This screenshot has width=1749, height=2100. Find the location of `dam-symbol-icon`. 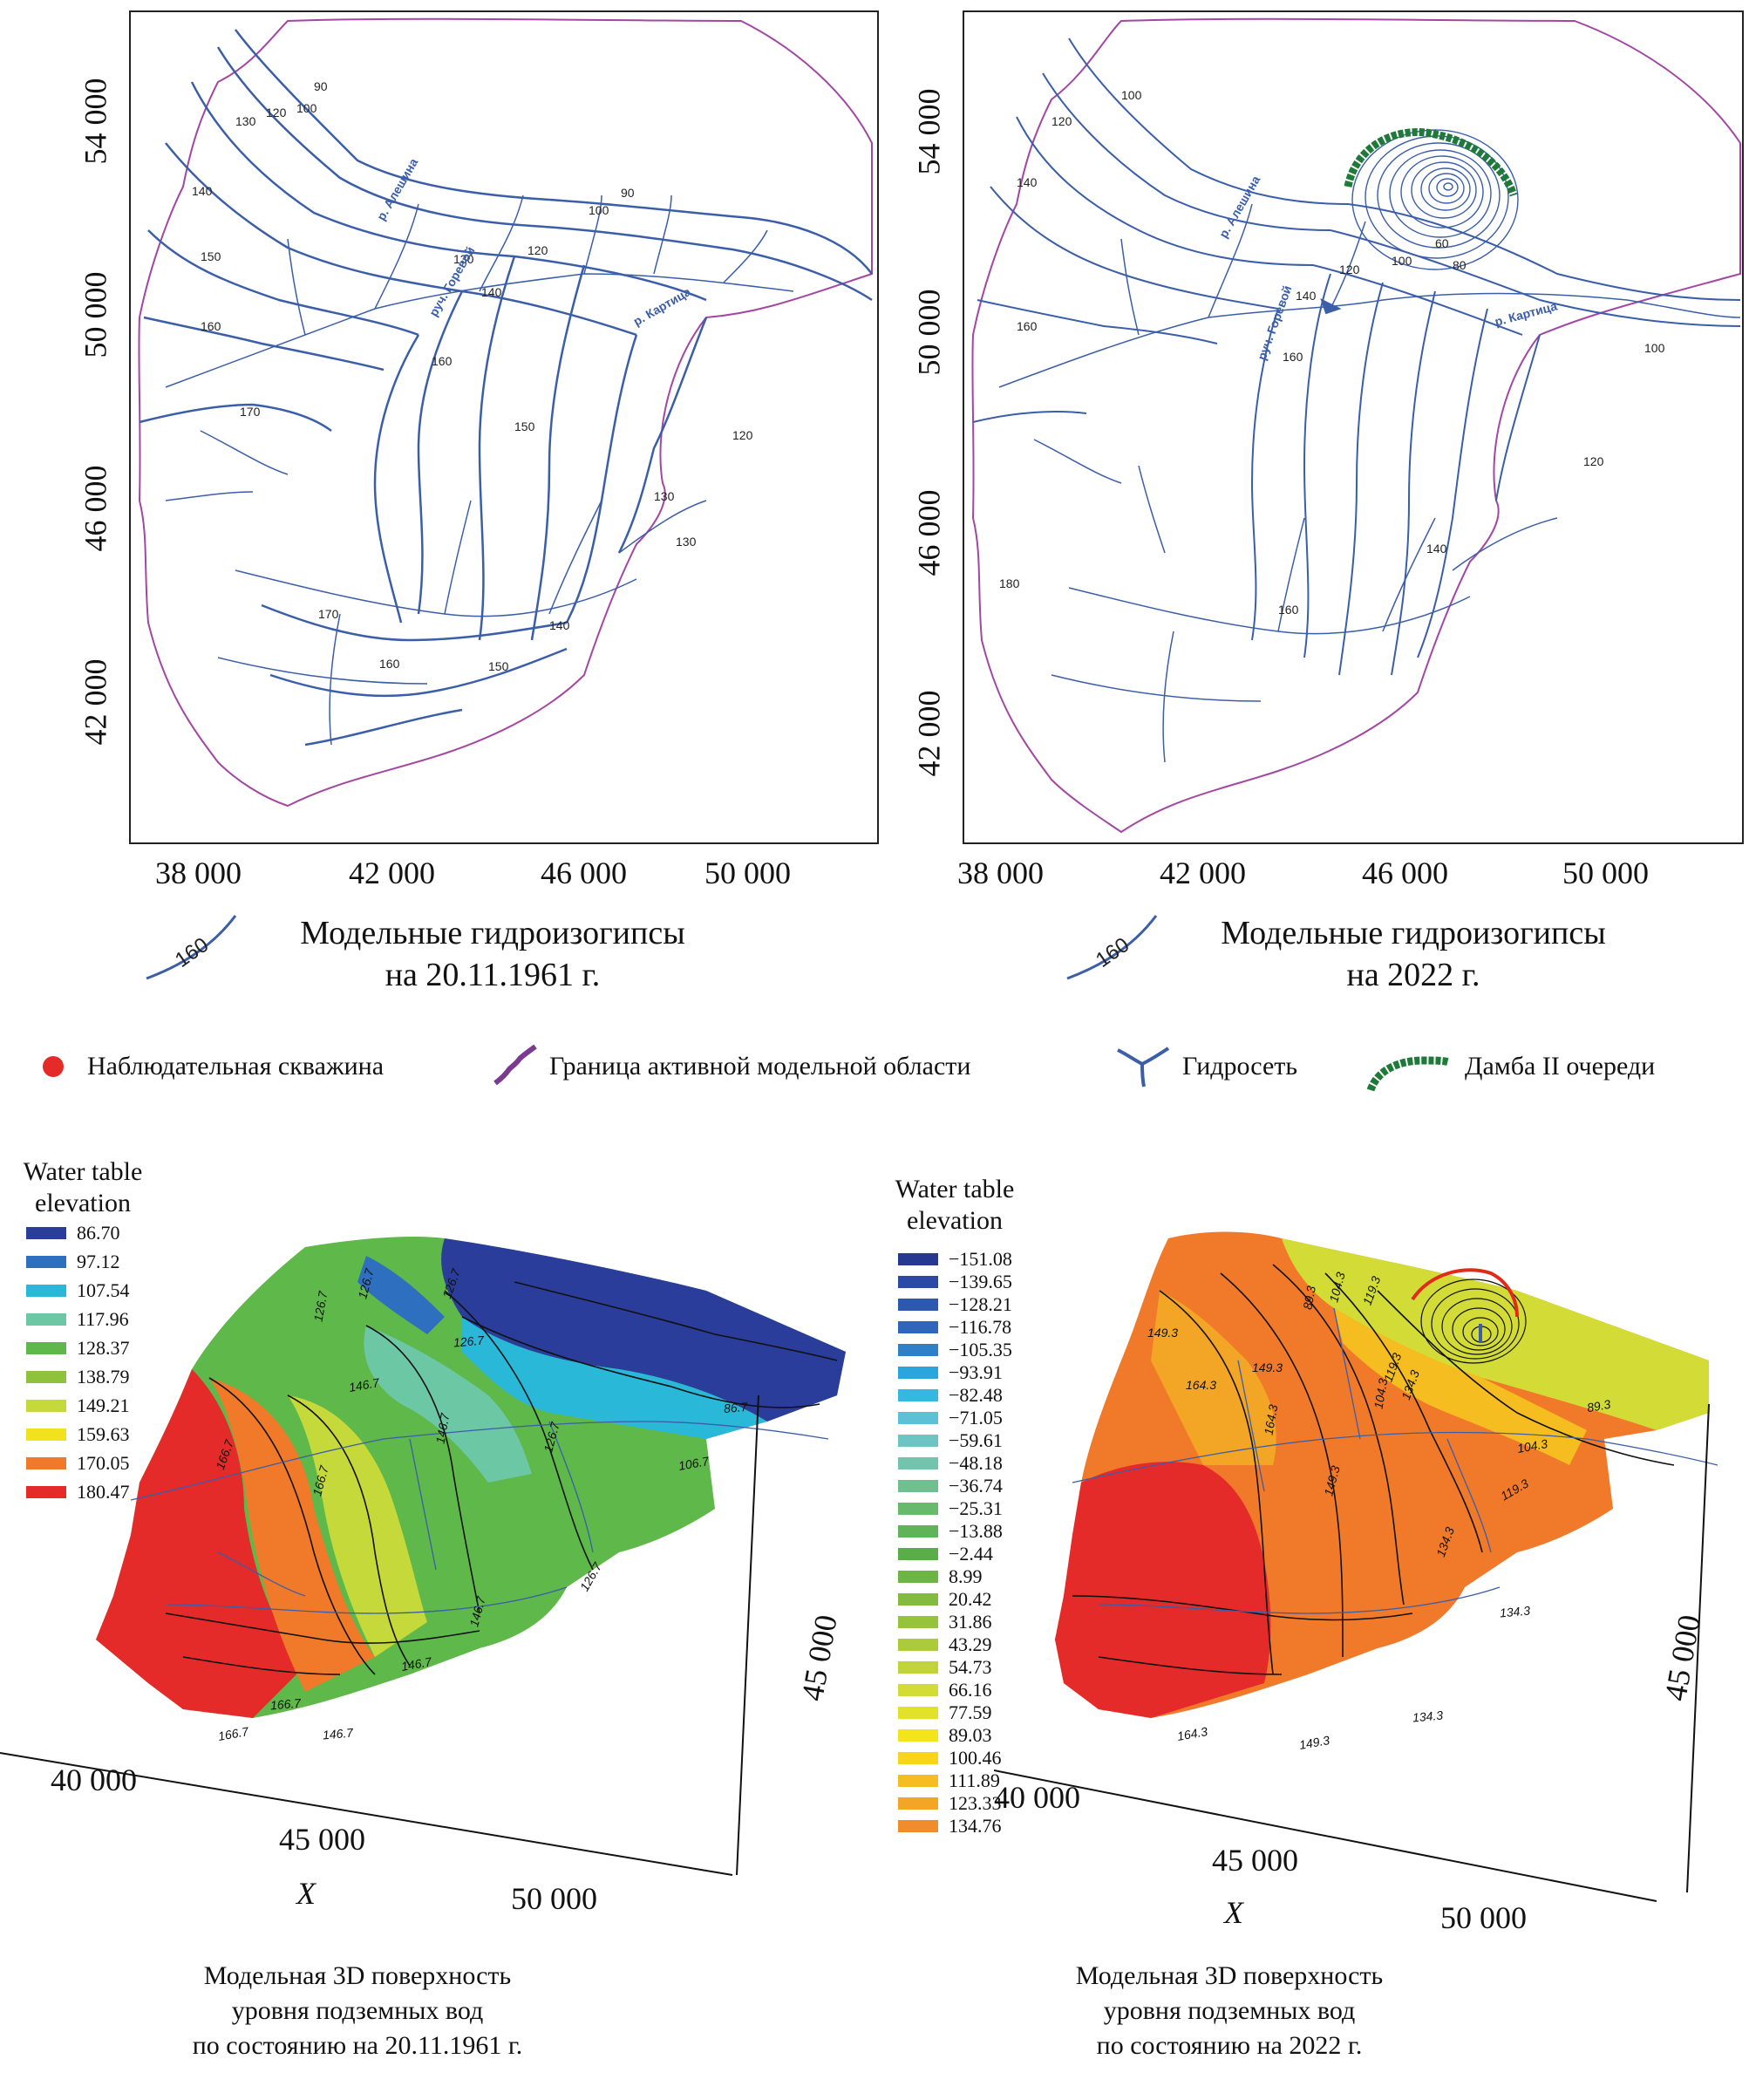

dam-symbol-icon is located at coordinates (1408, 1074).